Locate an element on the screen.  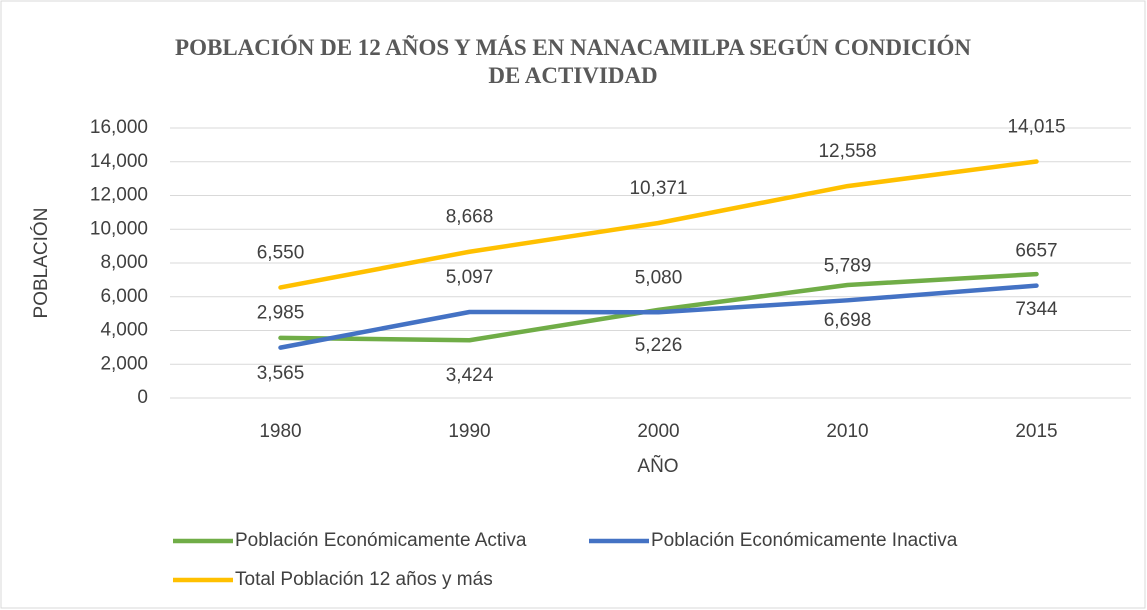
data-label: 12,558 is located at coordinates (847, 151).